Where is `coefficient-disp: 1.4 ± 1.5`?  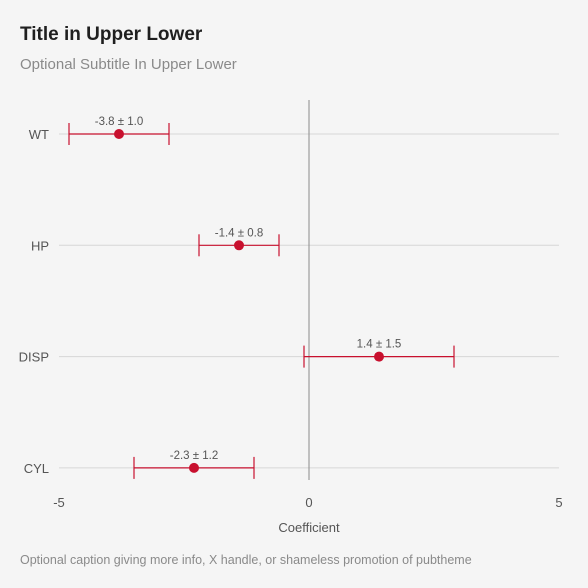 coefficient-disp: 1.4 ± 1.5 is located at coordinates (379, 353).